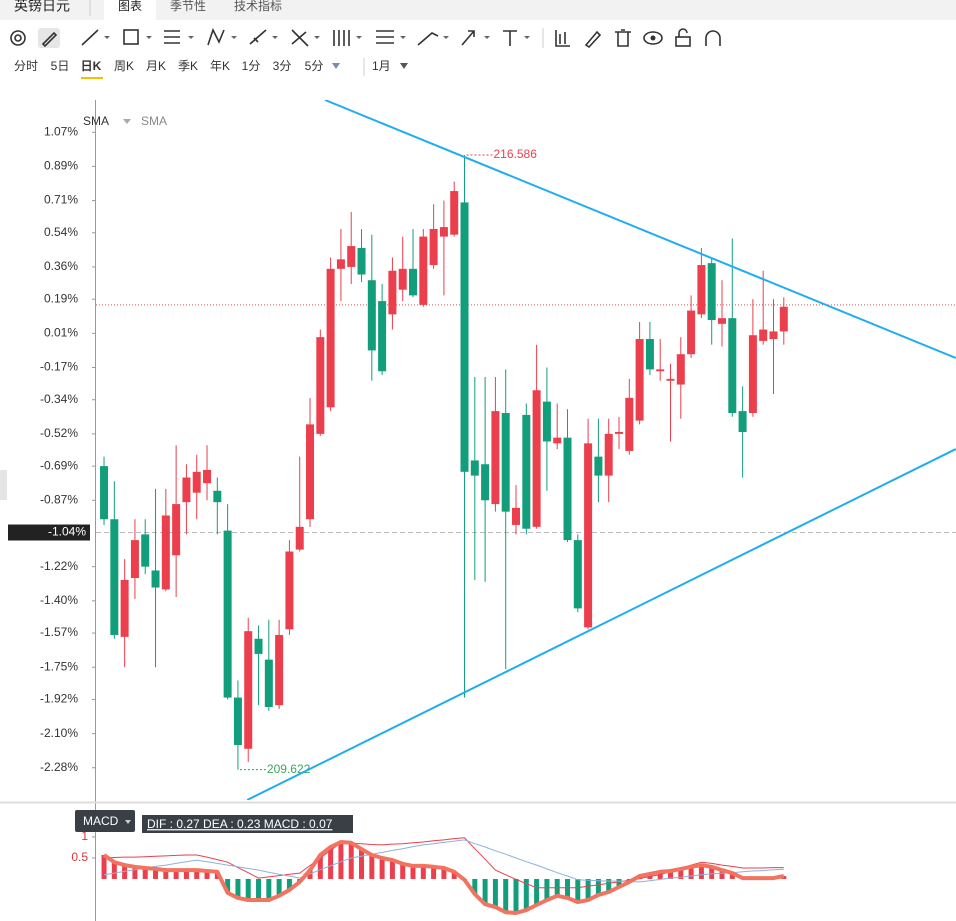  Describe the element at coordinates (156, 66) in the screenshot. I see `period: 月K` at that location.